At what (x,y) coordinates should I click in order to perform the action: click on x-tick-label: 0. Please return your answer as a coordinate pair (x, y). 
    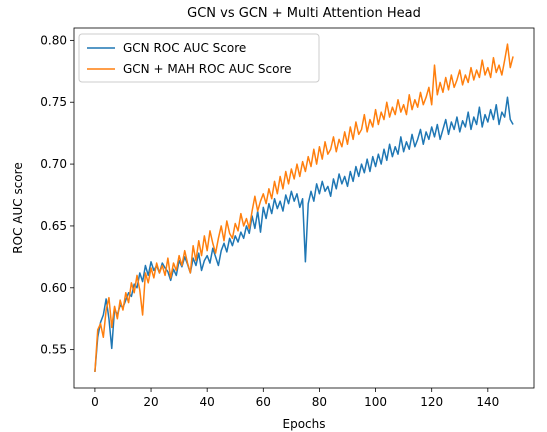
    Looking at the image, I should click on (95, 402).